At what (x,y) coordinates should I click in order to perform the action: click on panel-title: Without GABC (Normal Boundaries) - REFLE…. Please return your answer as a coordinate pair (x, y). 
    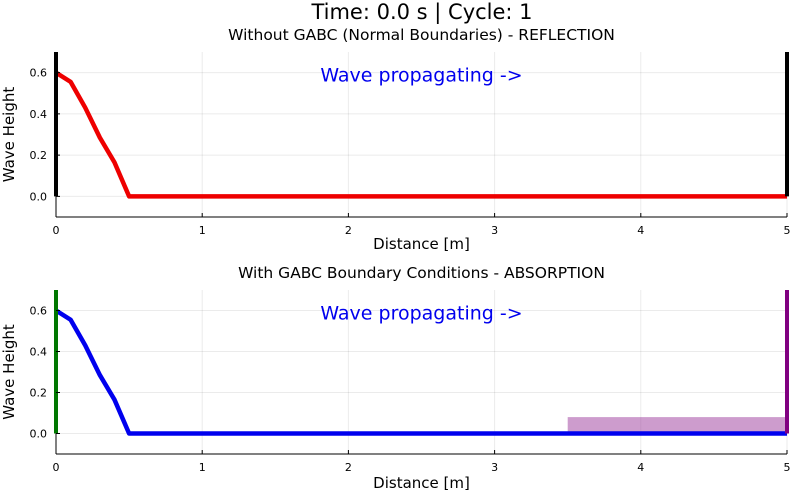
    Looking at the image, I should click on (421, 35).